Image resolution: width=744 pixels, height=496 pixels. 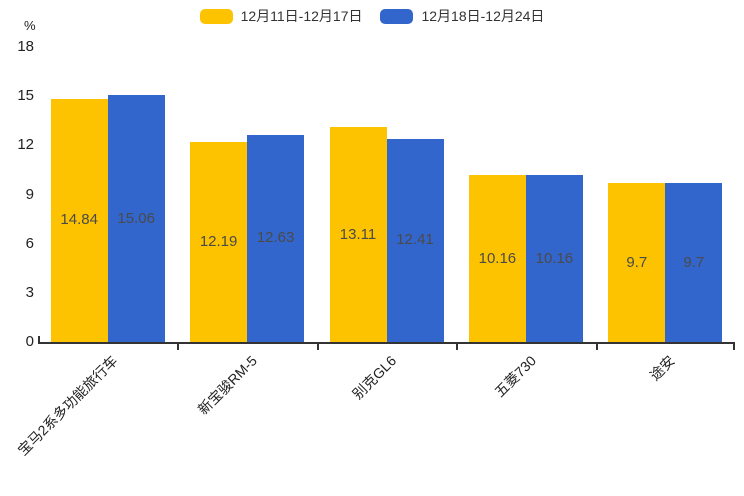 What do you see at coordinates (483, 16) in the screenshot?
I see `legend-label: 12月18日-12月24日` at bounding box center [483, 16].